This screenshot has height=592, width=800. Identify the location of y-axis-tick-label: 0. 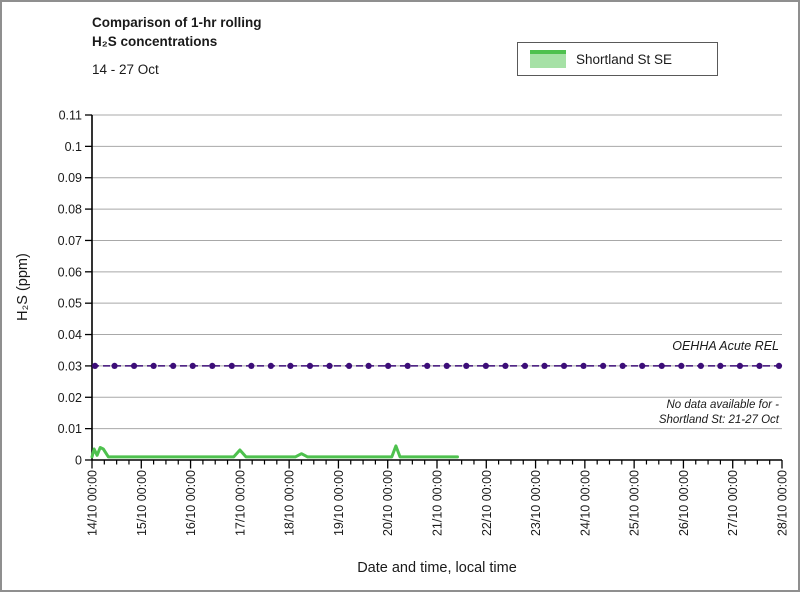
(78, 461).